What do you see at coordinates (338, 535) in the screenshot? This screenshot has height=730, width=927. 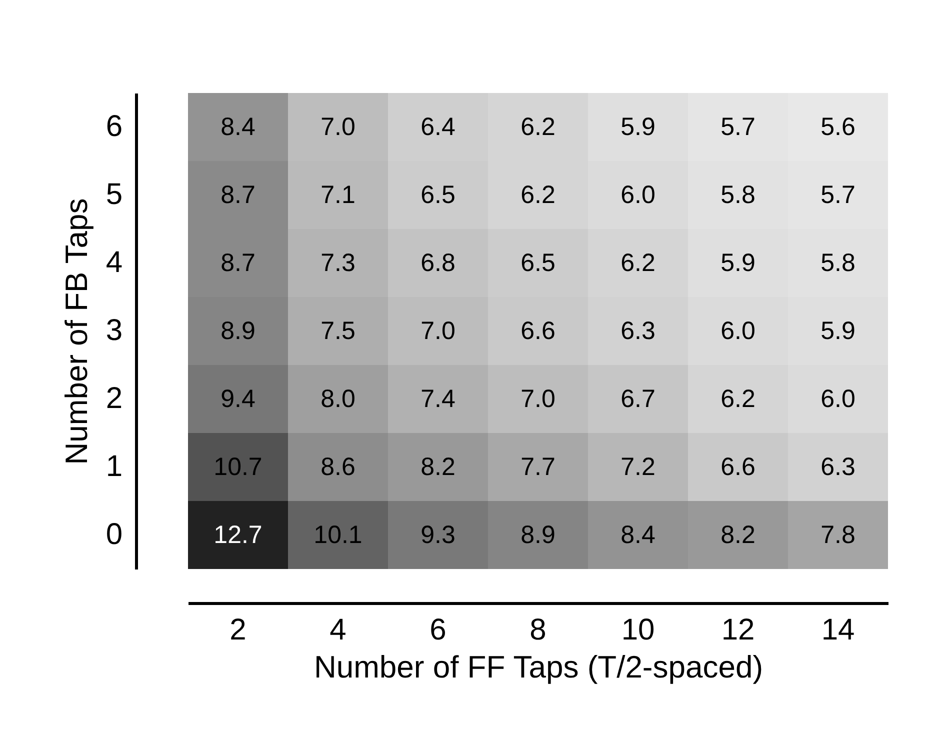 I see `data-label: 10.1` at bounding box center [338, 535].